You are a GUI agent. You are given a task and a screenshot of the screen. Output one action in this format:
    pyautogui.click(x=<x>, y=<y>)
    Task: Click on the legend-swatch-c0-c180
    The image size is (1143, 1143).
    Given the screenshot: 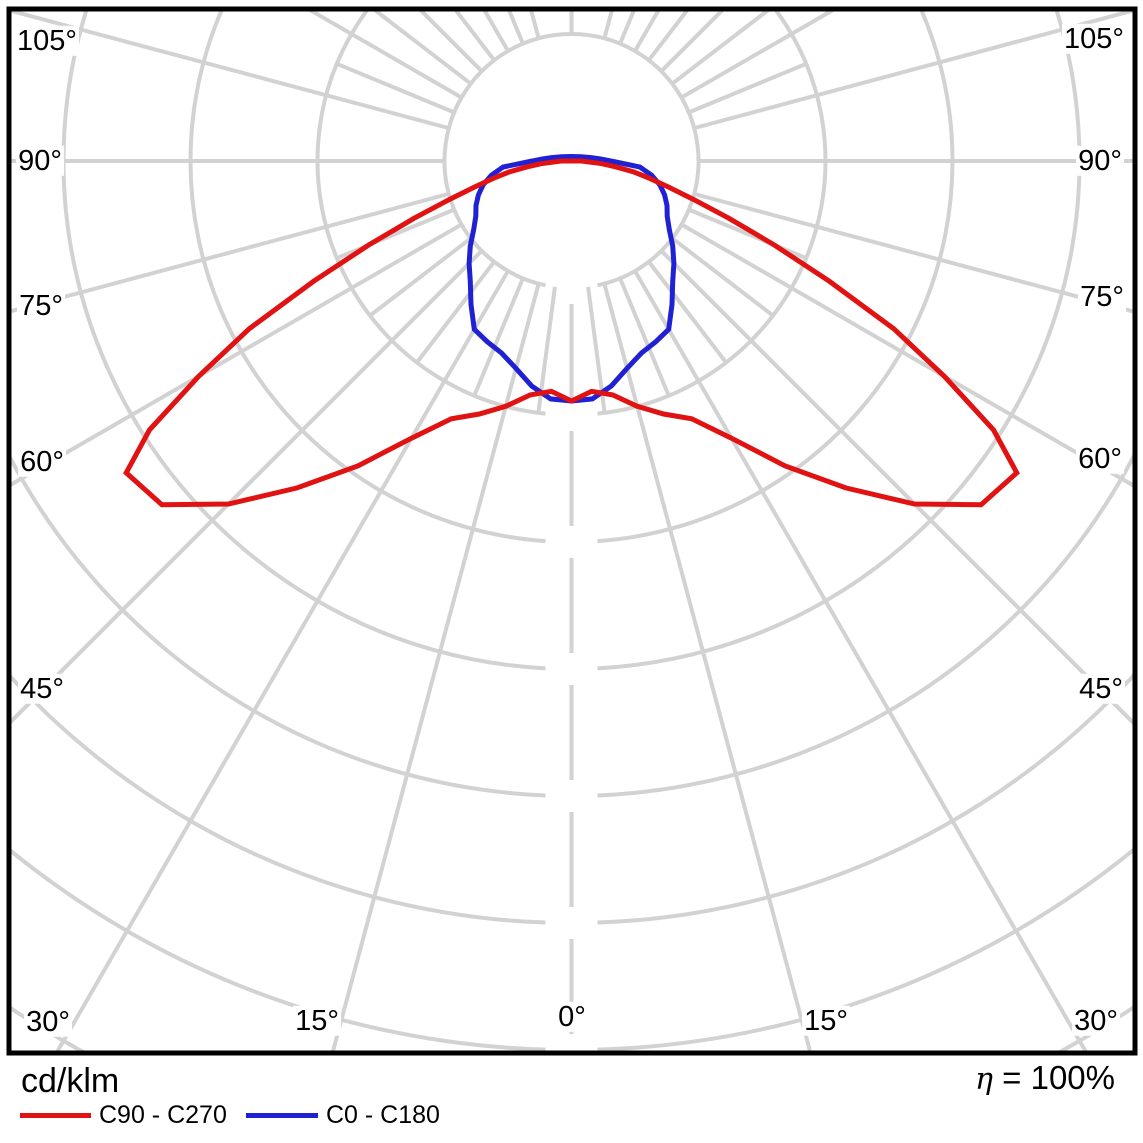 What is the action you would take?
    pyautogui.click(x=55, y=1115)
    